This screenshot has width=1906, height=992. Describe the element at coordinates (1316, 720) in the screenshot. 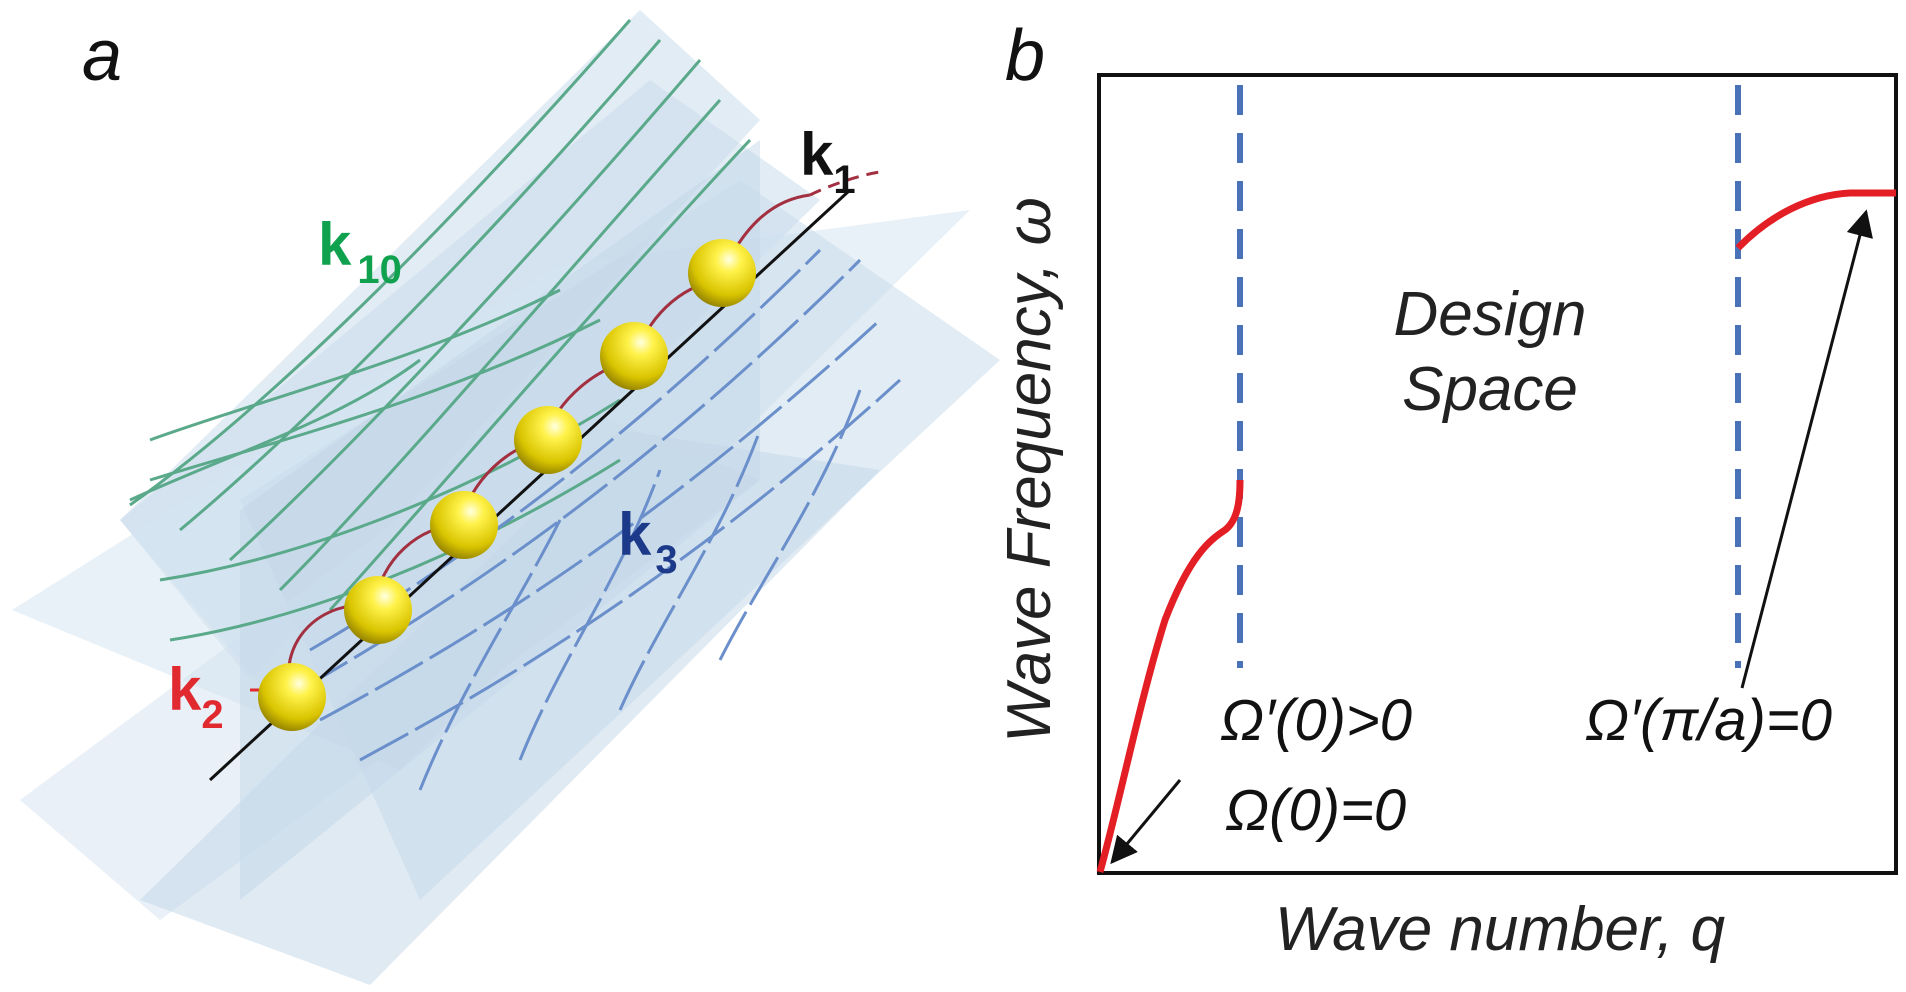

I see `annotation-slope-zero: Ω′(0)>0` at that location.